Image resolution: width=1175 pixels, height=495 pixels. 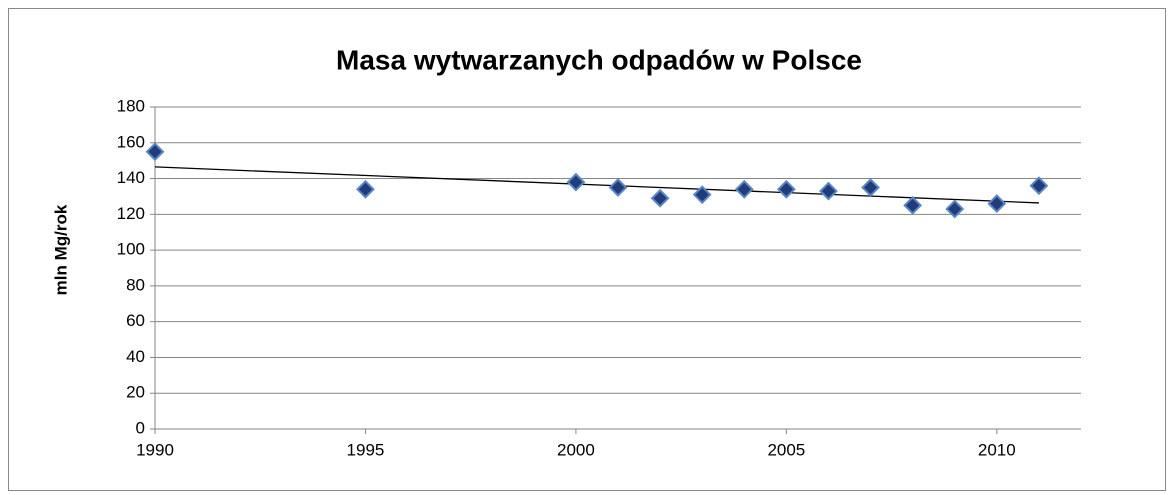 What do you see at coordinates (131, 105) in the screenshot?
I see `y-tick-label: 180` at bounding box center [131, 105].